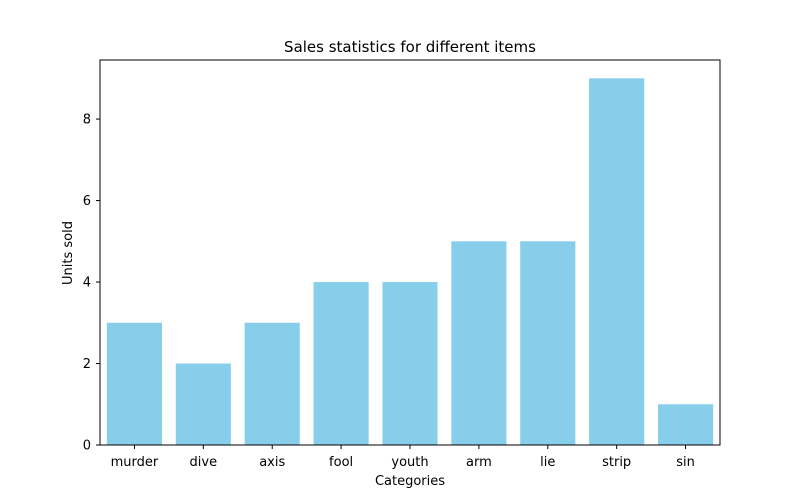 This screenshot has width=800, height=504. Describe the element at coordinates (87, 446) in the screenshot. I see `y-tick-label-0: 0` at that location.